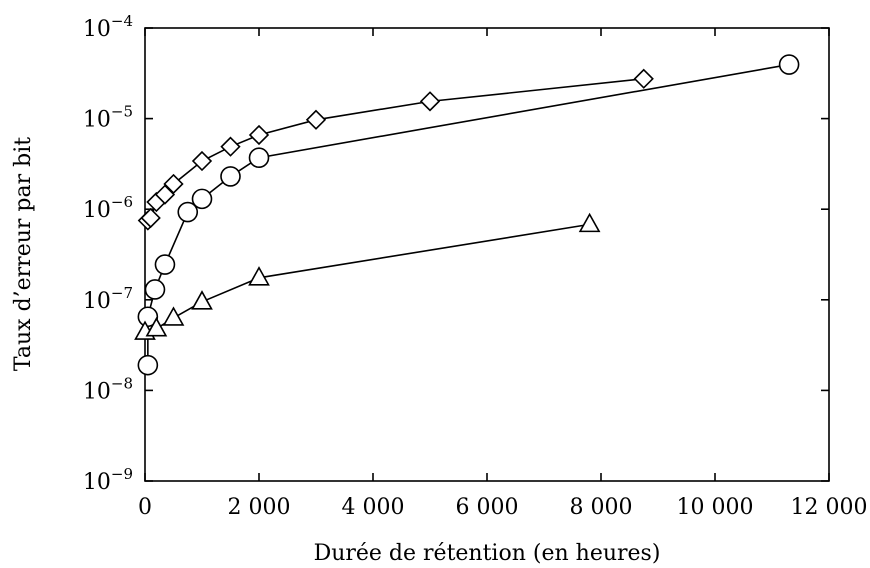 This screenshot has height=568, width=870. What do you see at coordinates (145, 507) in the screenshot?
I see `x-tick-label: 0` at bounding box center [145, 507].